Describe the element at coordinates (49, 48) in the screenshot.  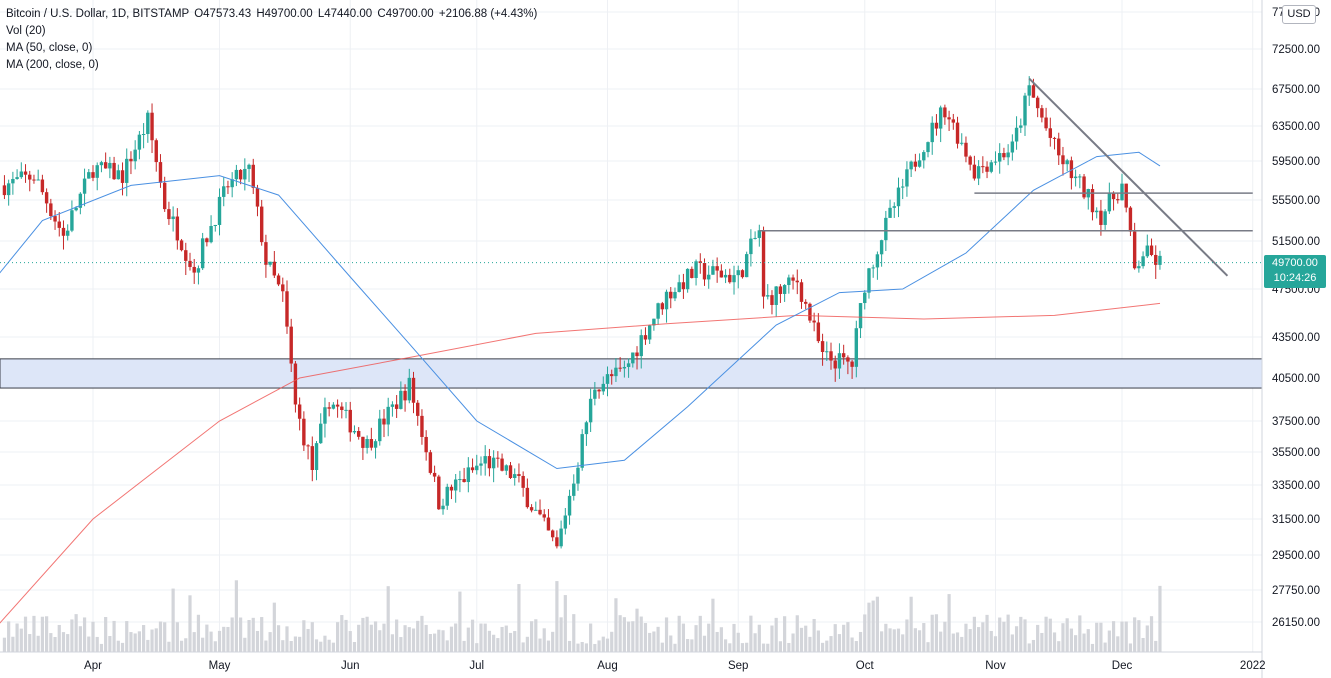
I see `indicator-ma50: MA (50, close, 0)` at that location.